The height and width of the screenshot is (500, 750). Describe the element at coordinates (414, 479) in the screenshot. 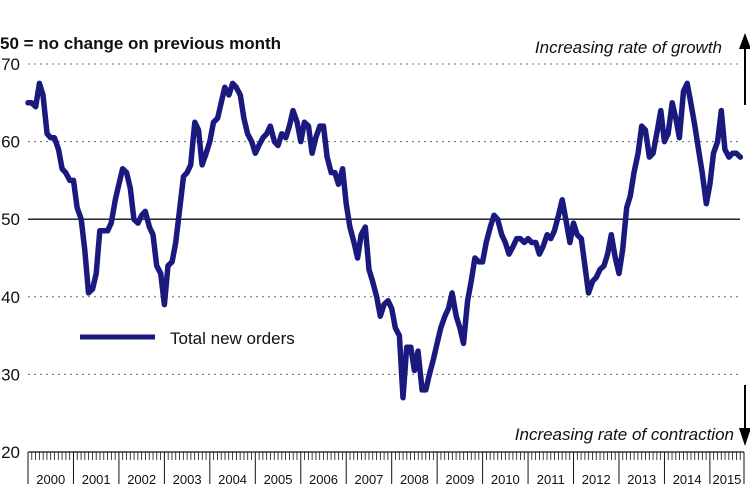

I see `x-tick-label: 2008` at that location.